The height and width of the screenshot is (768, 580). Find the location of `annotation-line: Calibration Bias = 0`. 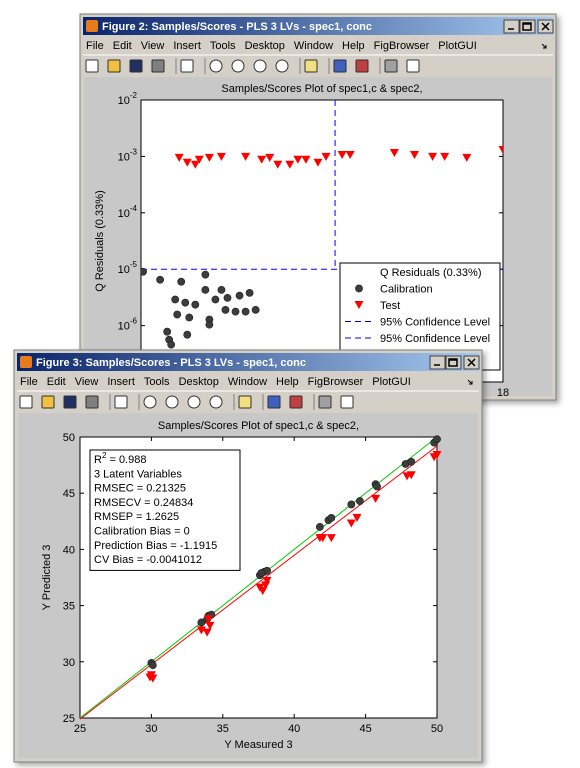

annotation-line: Calibration Bias = 0 is located at coordinates (142, 532).